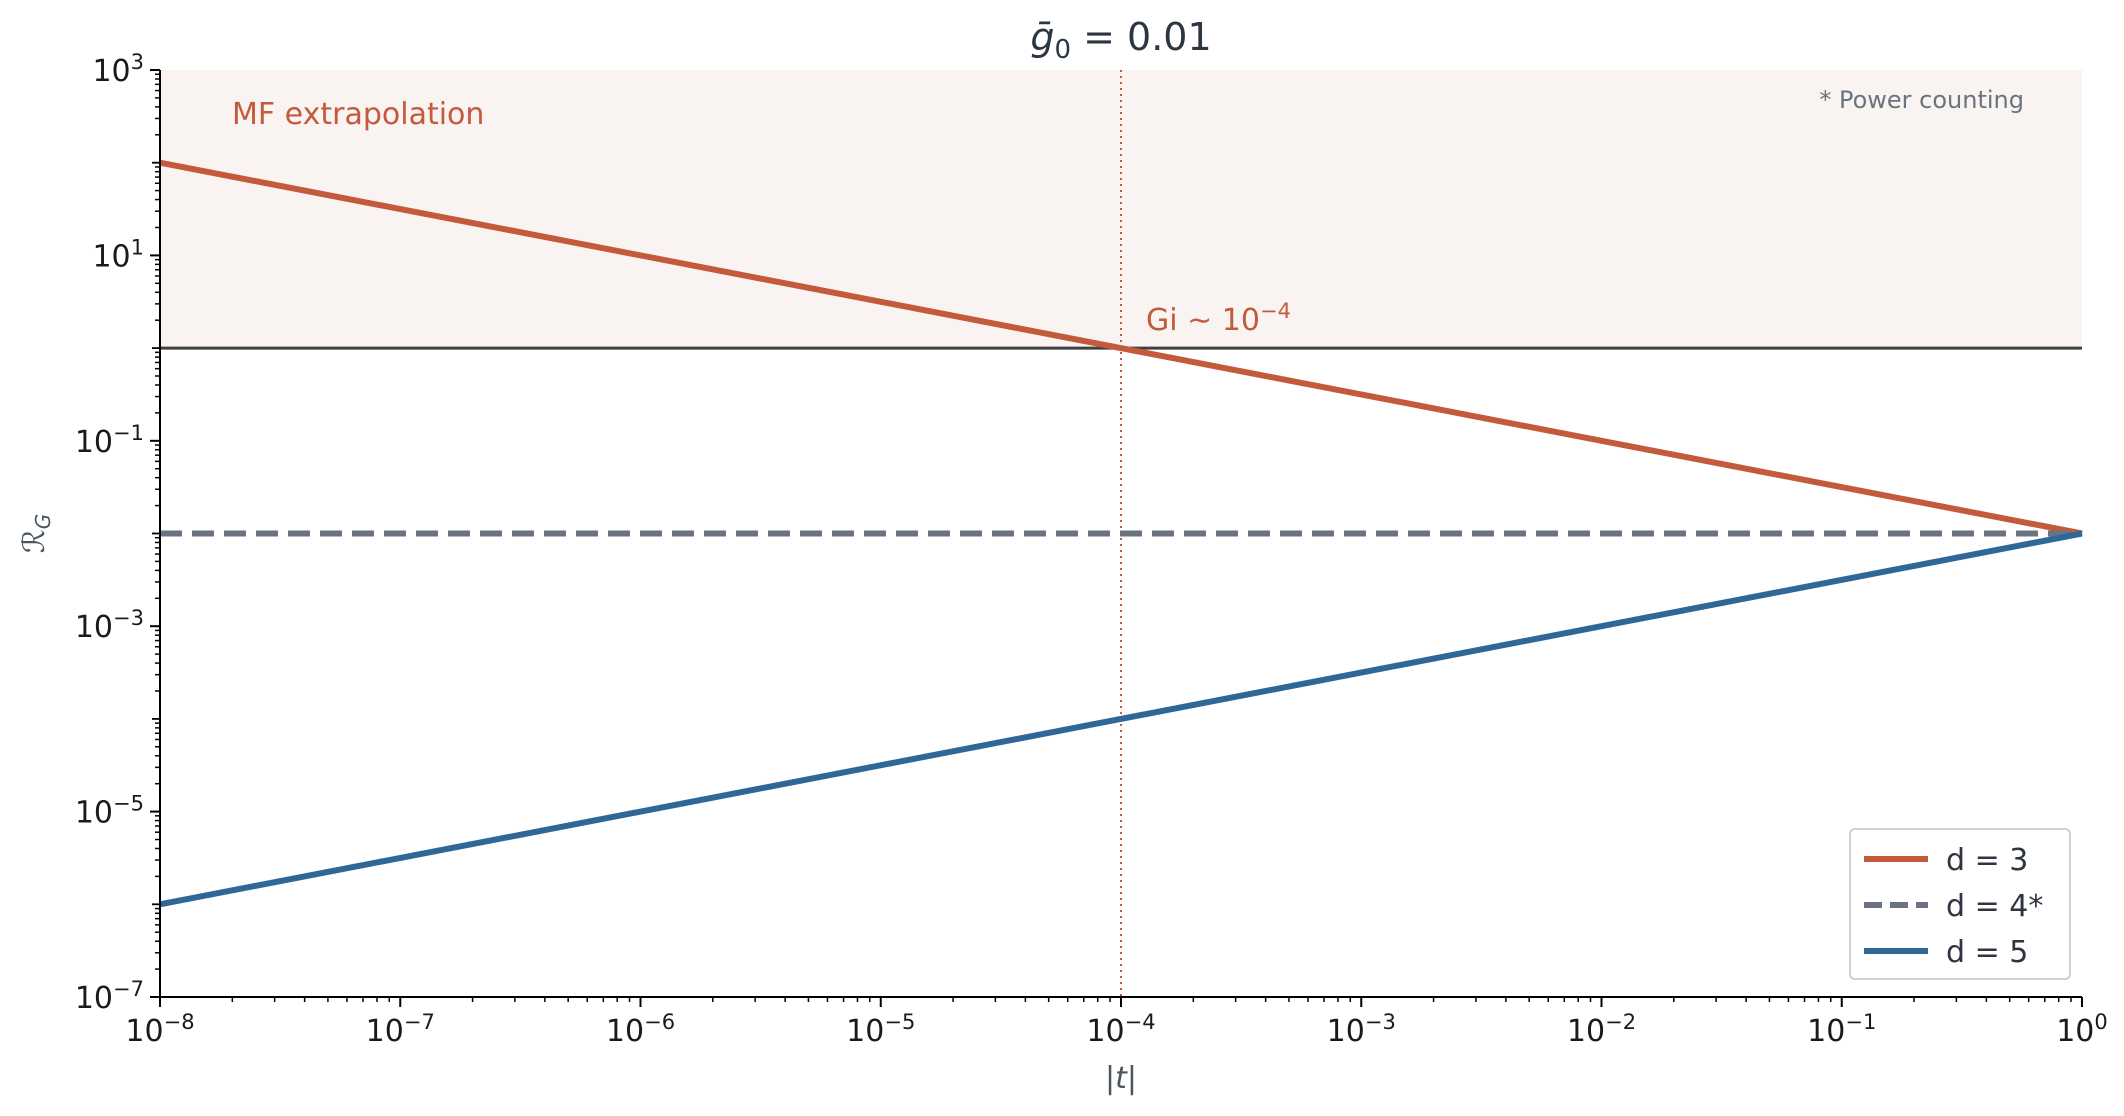  What do you see at coordinates (1361, 1029) in the screenshot?
I see `x-tick-label: 10⁻³` at bounding box center [1361, 1029].